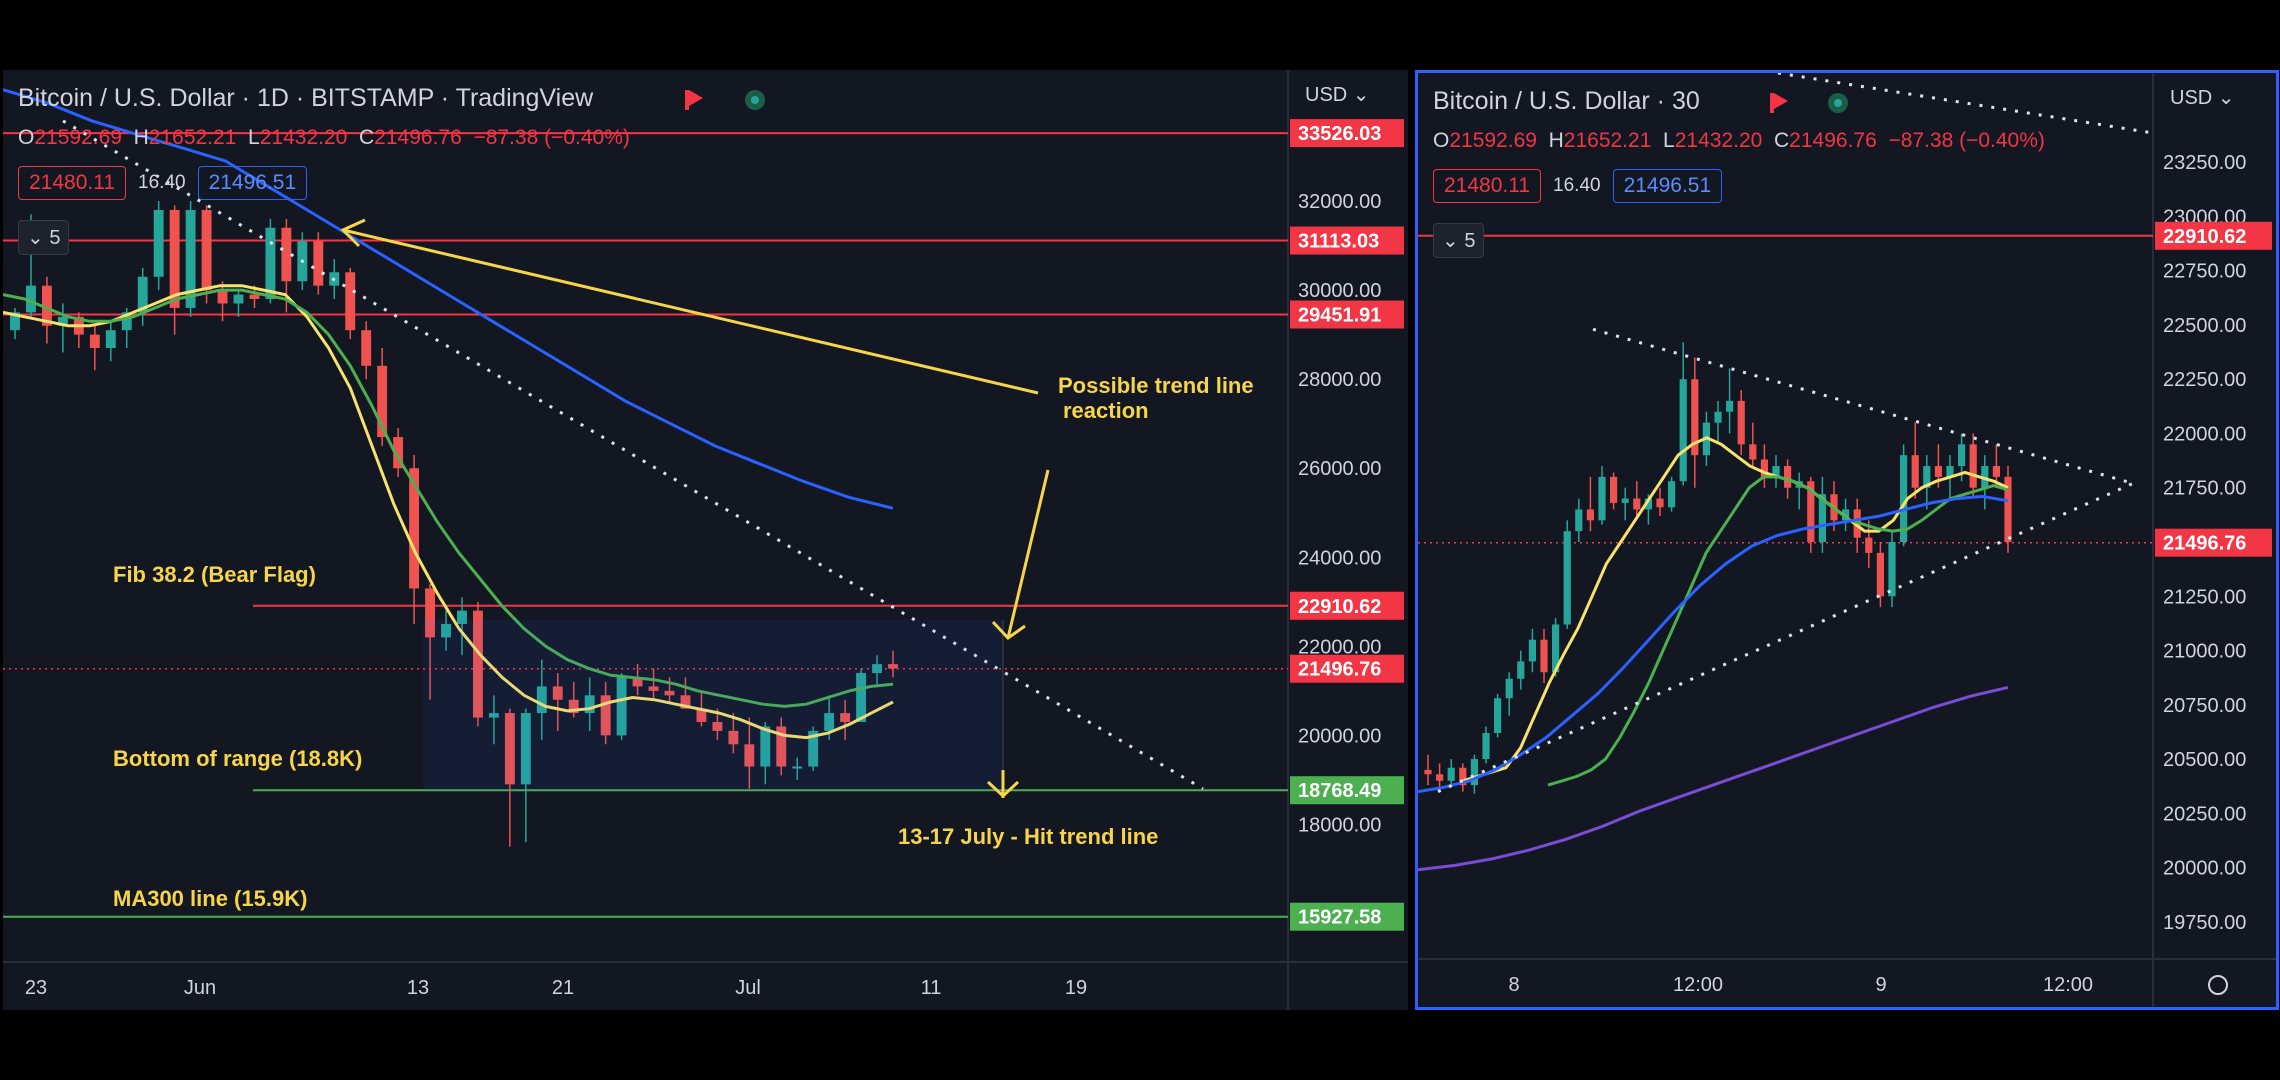 The image size is (2280, 1080). What do you see at coordinates (2204, 597) in the screenshot?
I see `y-tick-label: 21250.00` at bounding box center [2204, 597].